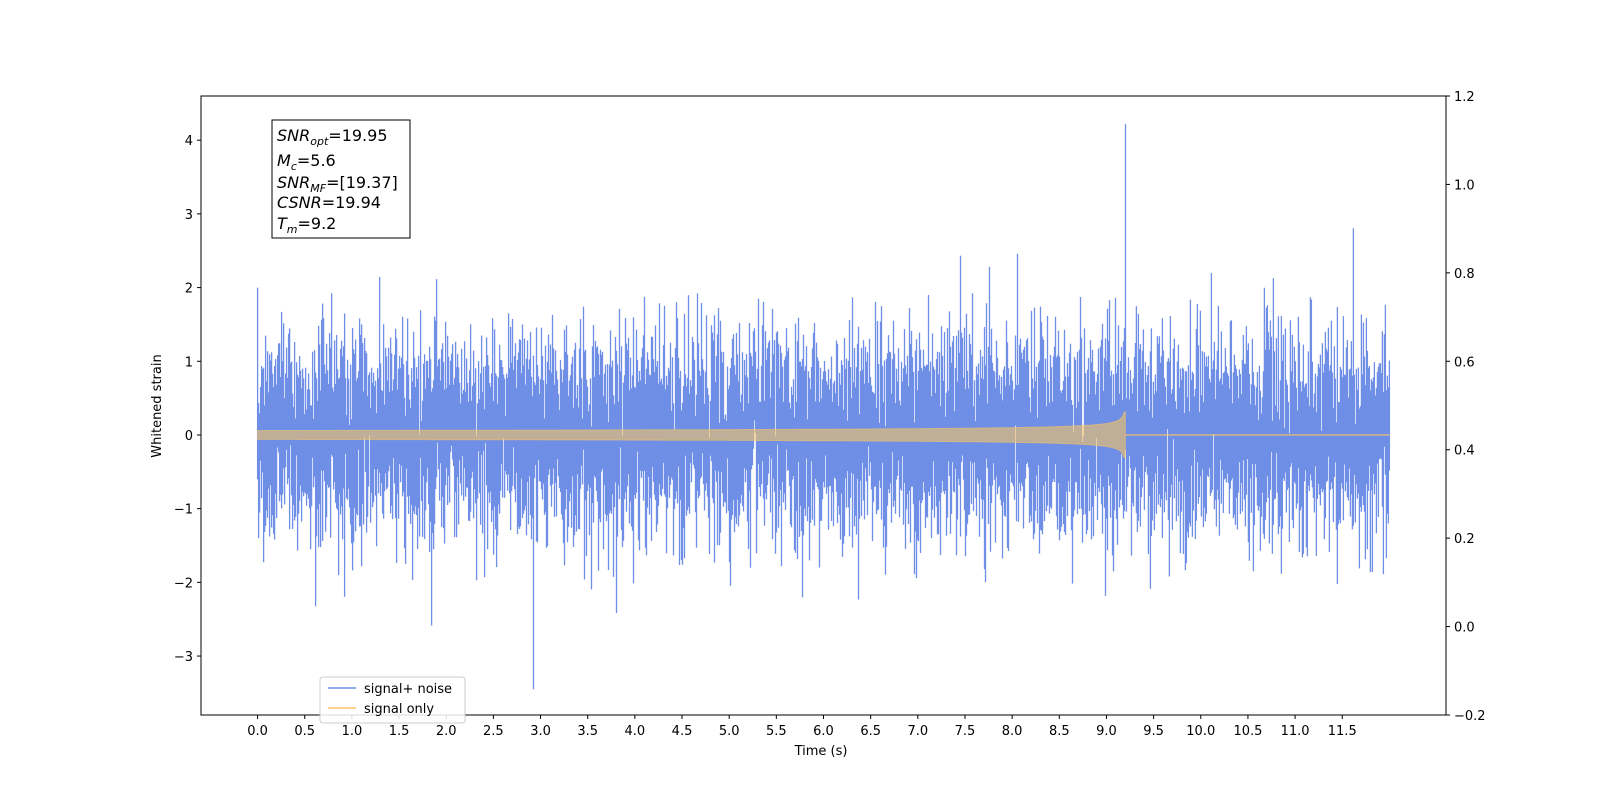 The height and width of the screenshot is (800, 1600). Describe the element at coordinates (823, 731) in the screenshot. I see `x-tick-label: 6.0` at that location.